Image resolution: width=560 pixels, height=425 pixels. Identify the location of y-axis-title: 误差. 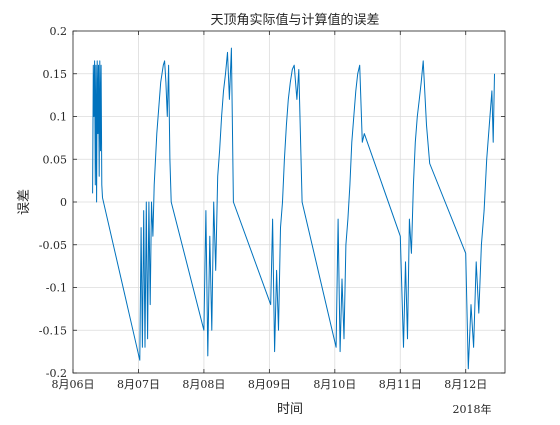
(24, 202).